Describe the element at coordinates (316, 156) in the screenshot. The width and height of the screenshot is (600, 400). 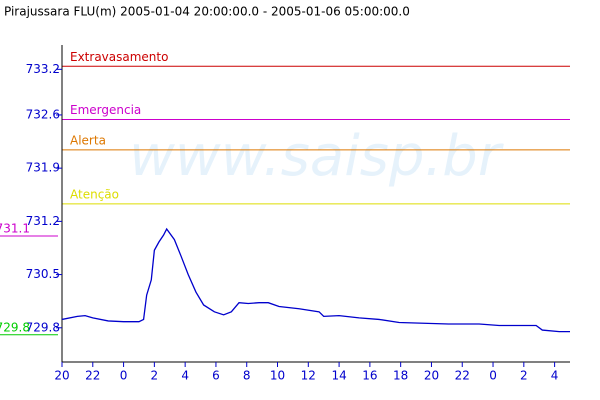
I see `watermark: www.saisp.br` at that location.